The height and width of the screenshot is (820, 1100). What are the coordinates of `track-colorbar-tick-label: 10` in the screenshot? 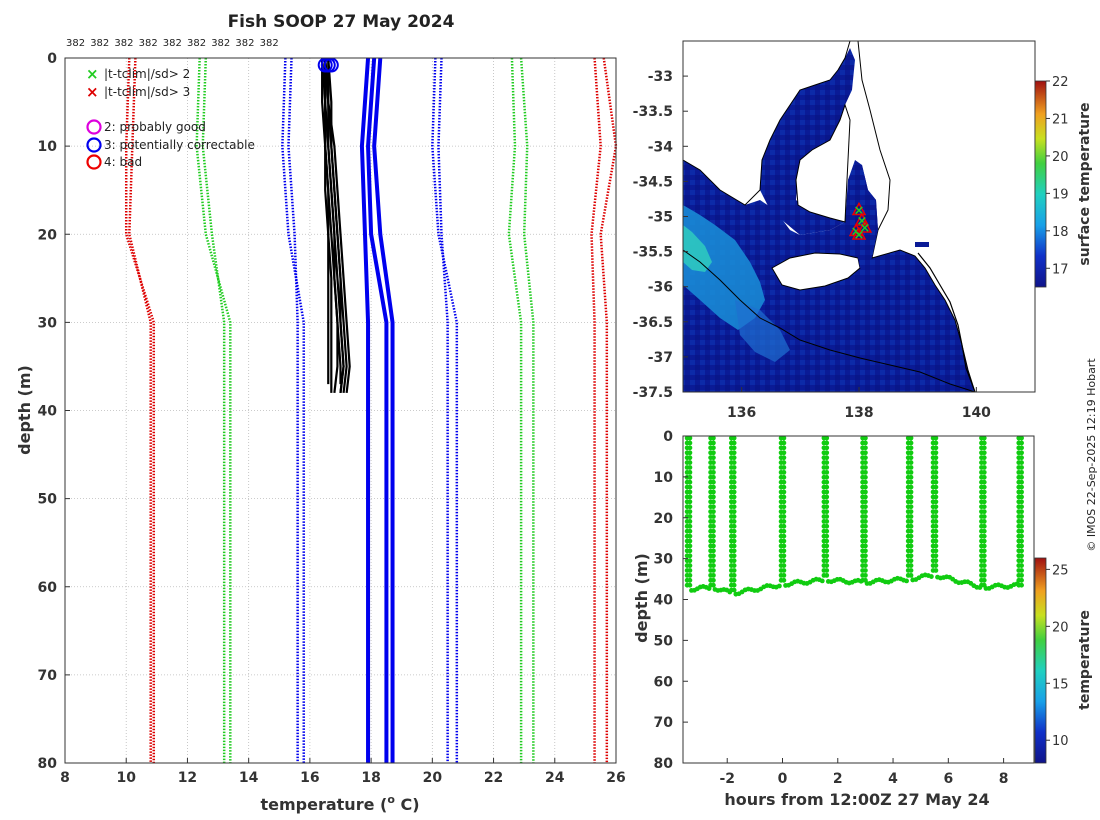 It's located at (1060, 741).